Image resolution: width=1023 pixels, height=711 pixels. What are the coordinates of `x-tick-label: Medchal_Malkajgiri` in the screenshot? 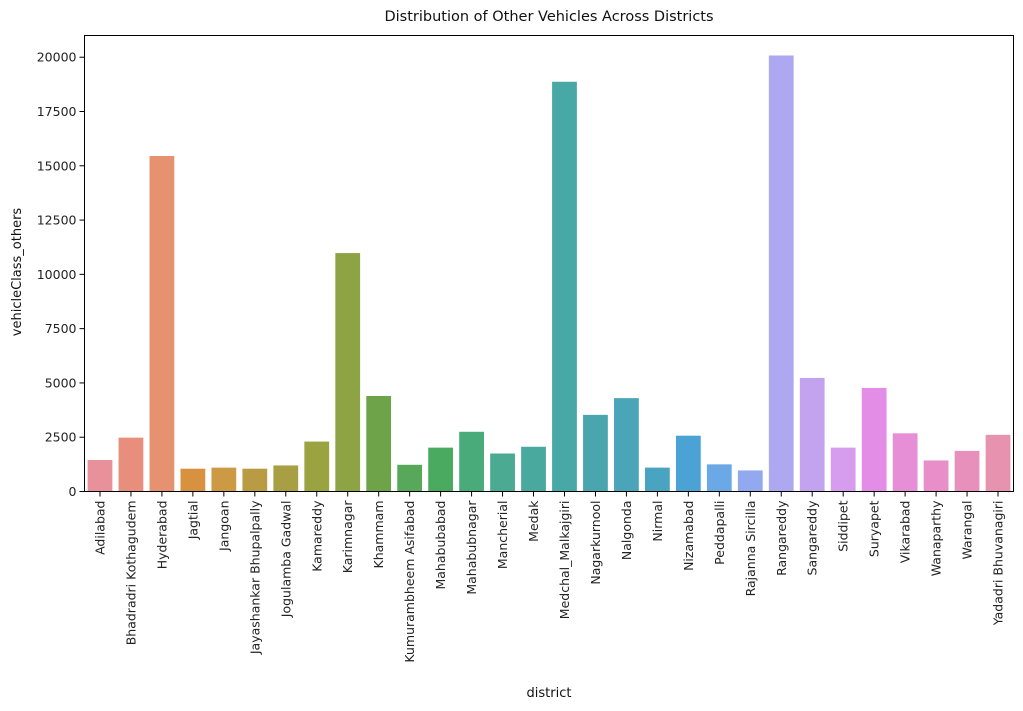 It's located at (564, 560).